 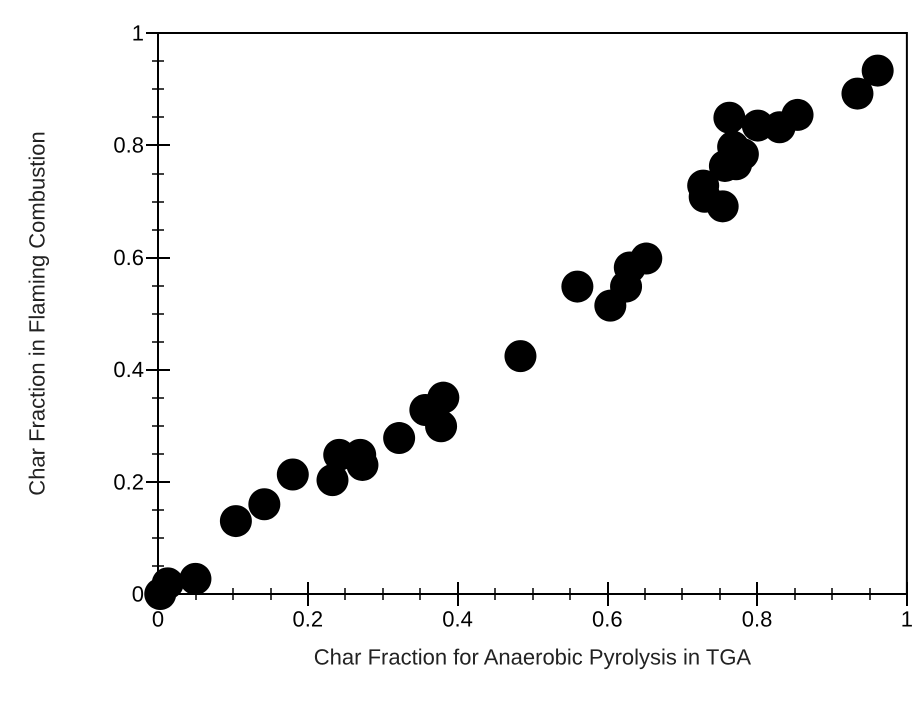 What do you see at coordinates (128, 257) in the screenshot?
I see `y-tick-label: 0.6` at bounding box center [128, 257].